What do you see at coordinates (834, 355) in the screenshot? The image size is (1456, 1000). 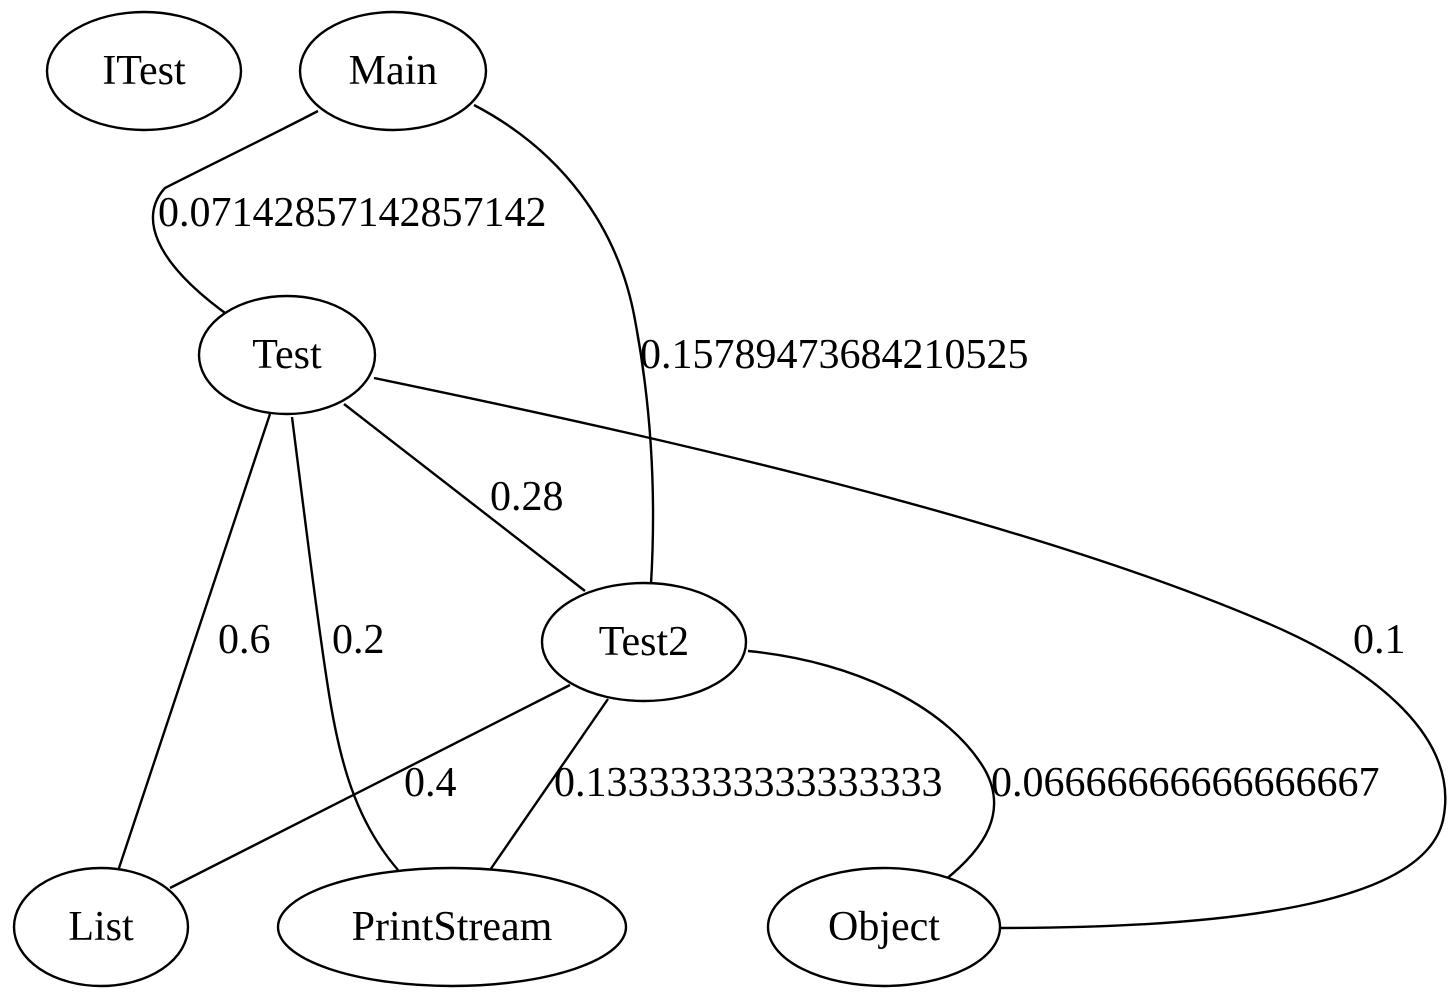 I see `edge-label-main-test2: 0.15789473684210525` at bounding box center [834, 355].